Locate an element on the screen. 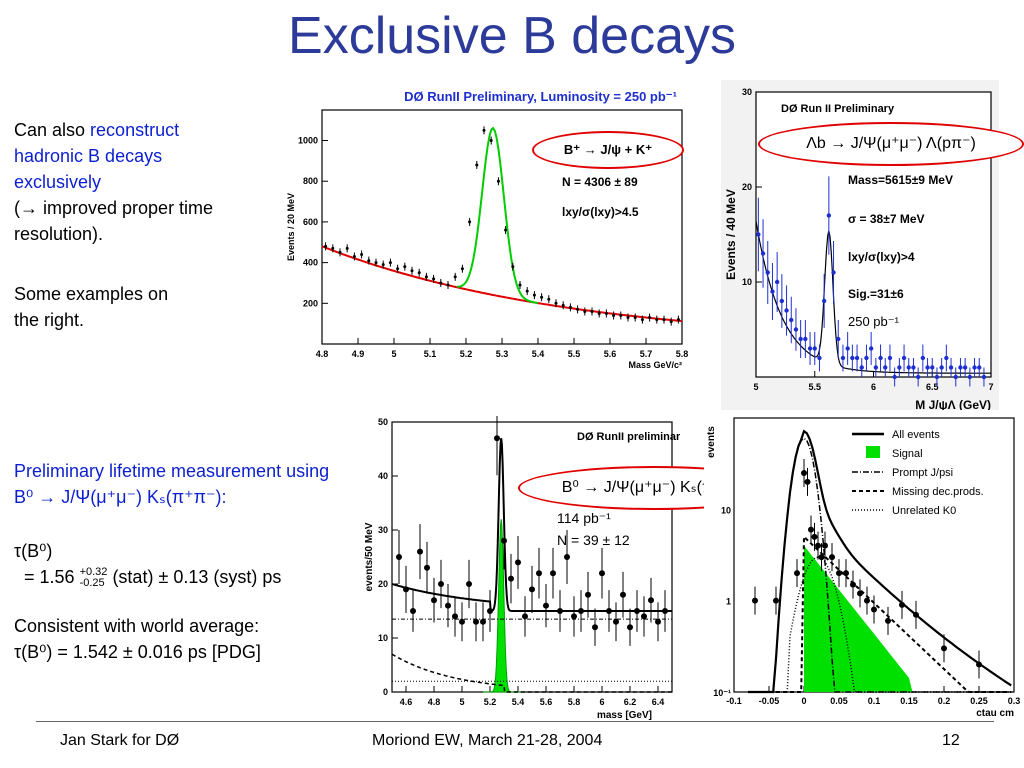 This screenshot has width=1024, height=768. intro-1: Can also is located at coordinates (52, 130).